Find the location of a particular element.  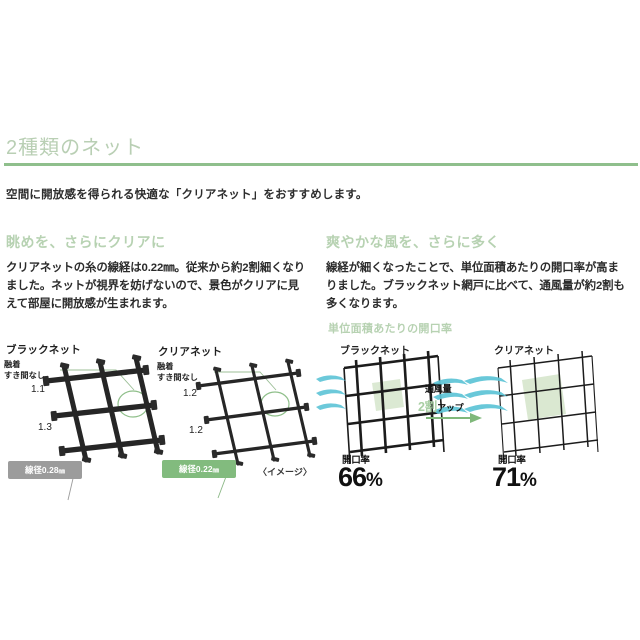

black-net-dim-vertical: 1.1 is located at coordinates (38, 389).